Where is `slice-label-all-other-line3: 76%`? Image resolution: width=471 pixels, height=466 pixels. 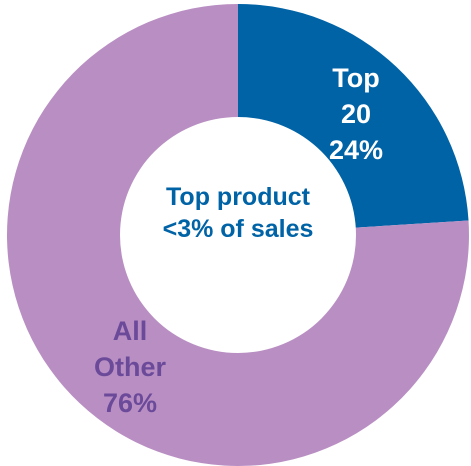 slice-label-all-other-line3: 76% is located at coordinates (130, 403).